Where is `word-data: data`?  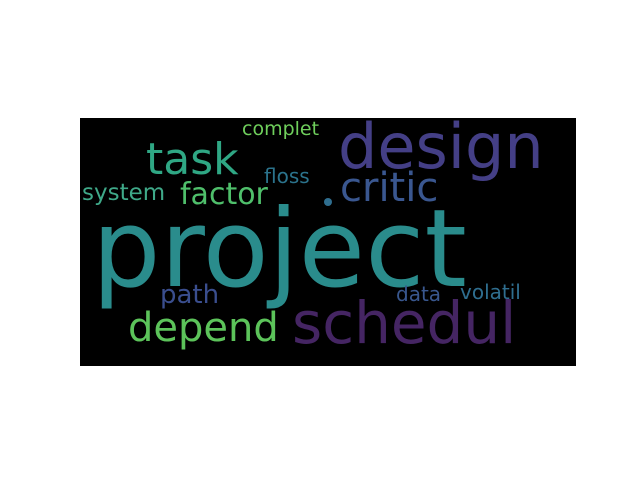 word-data: data is located at coordinates (419, 294).